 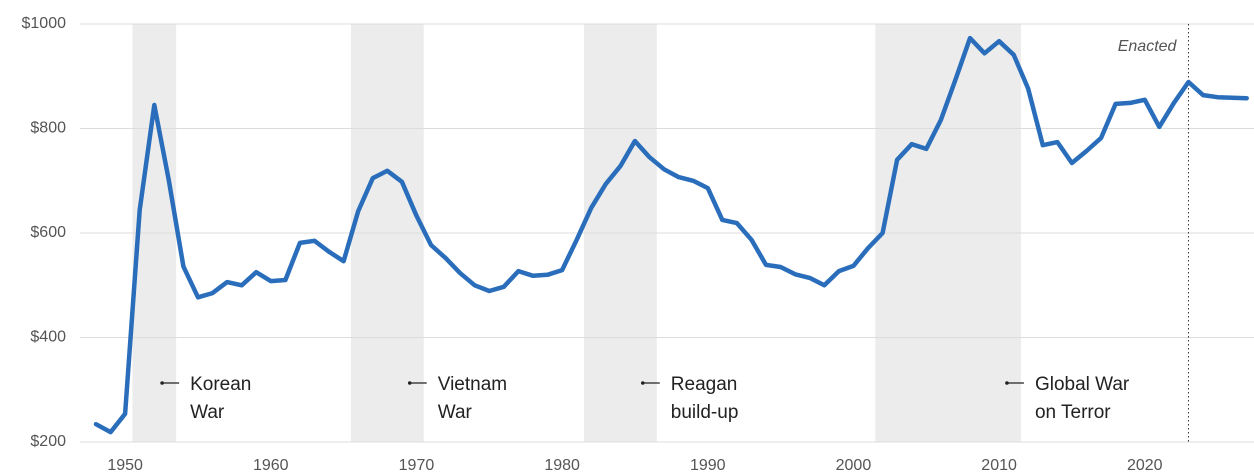 I want to click on y-tick-label: $200, so click(x=48, y=441).